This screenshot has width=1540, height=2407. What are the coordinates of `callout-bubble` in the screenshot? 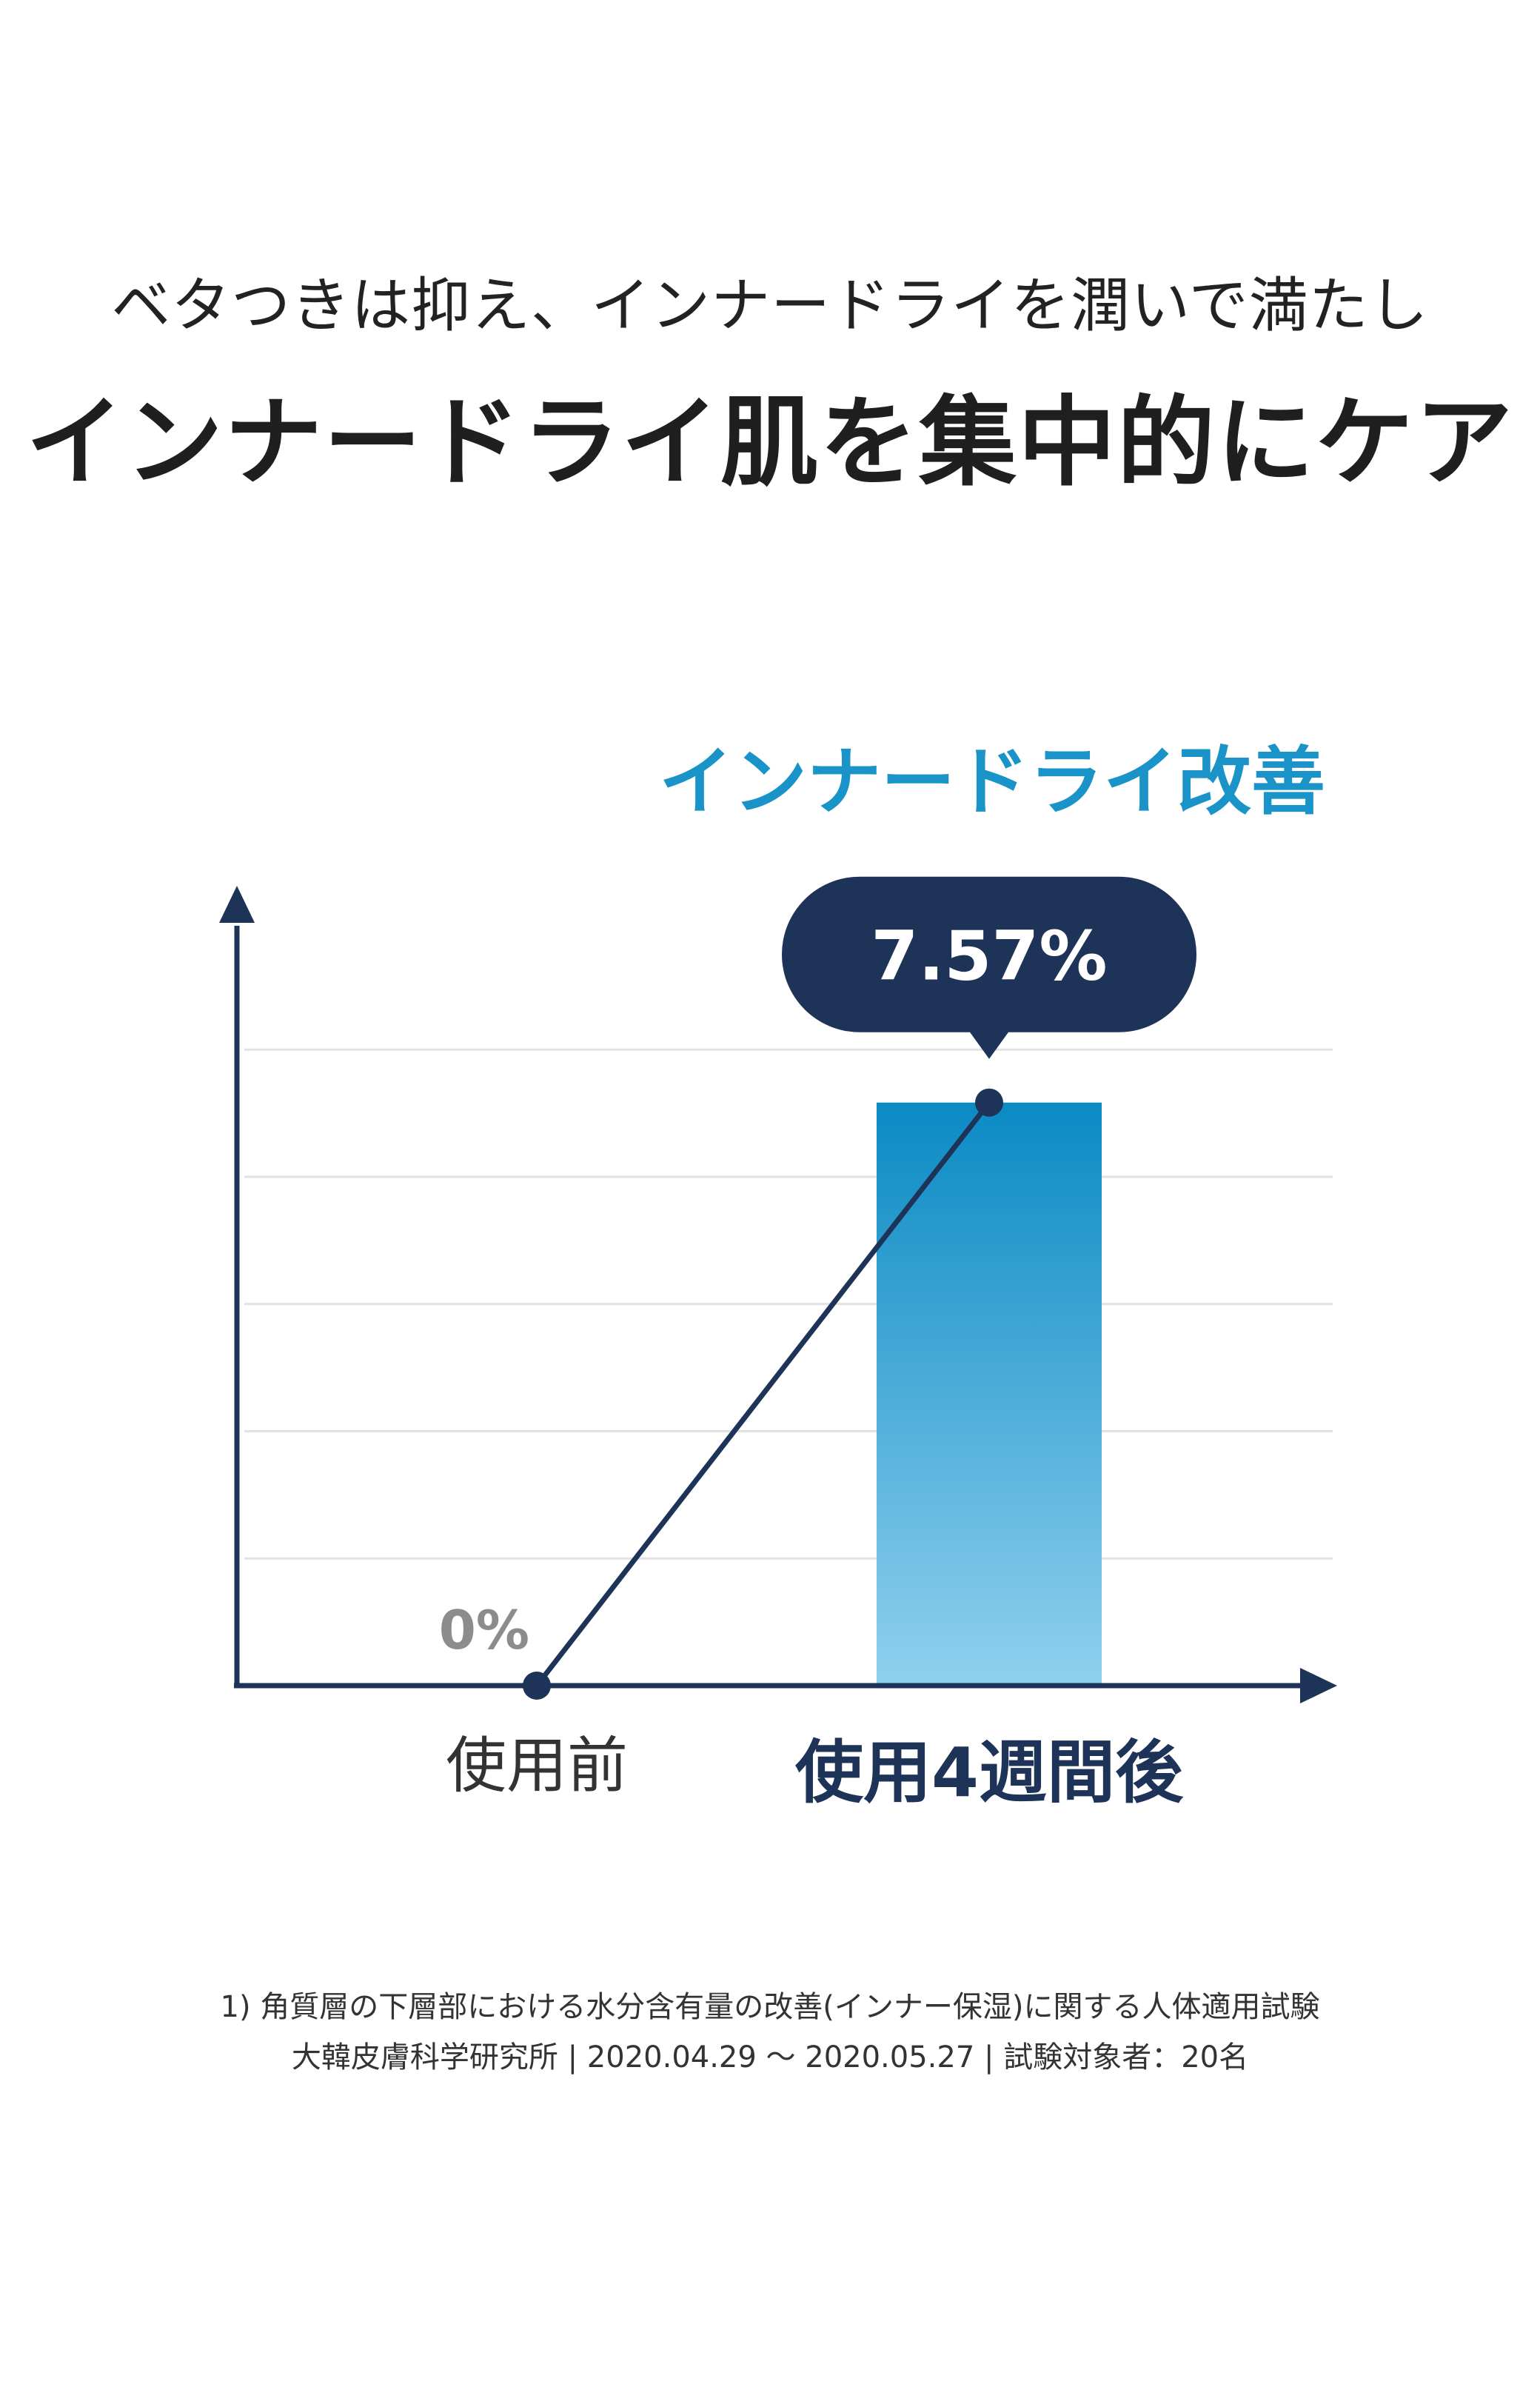 It's located at (989, 967).